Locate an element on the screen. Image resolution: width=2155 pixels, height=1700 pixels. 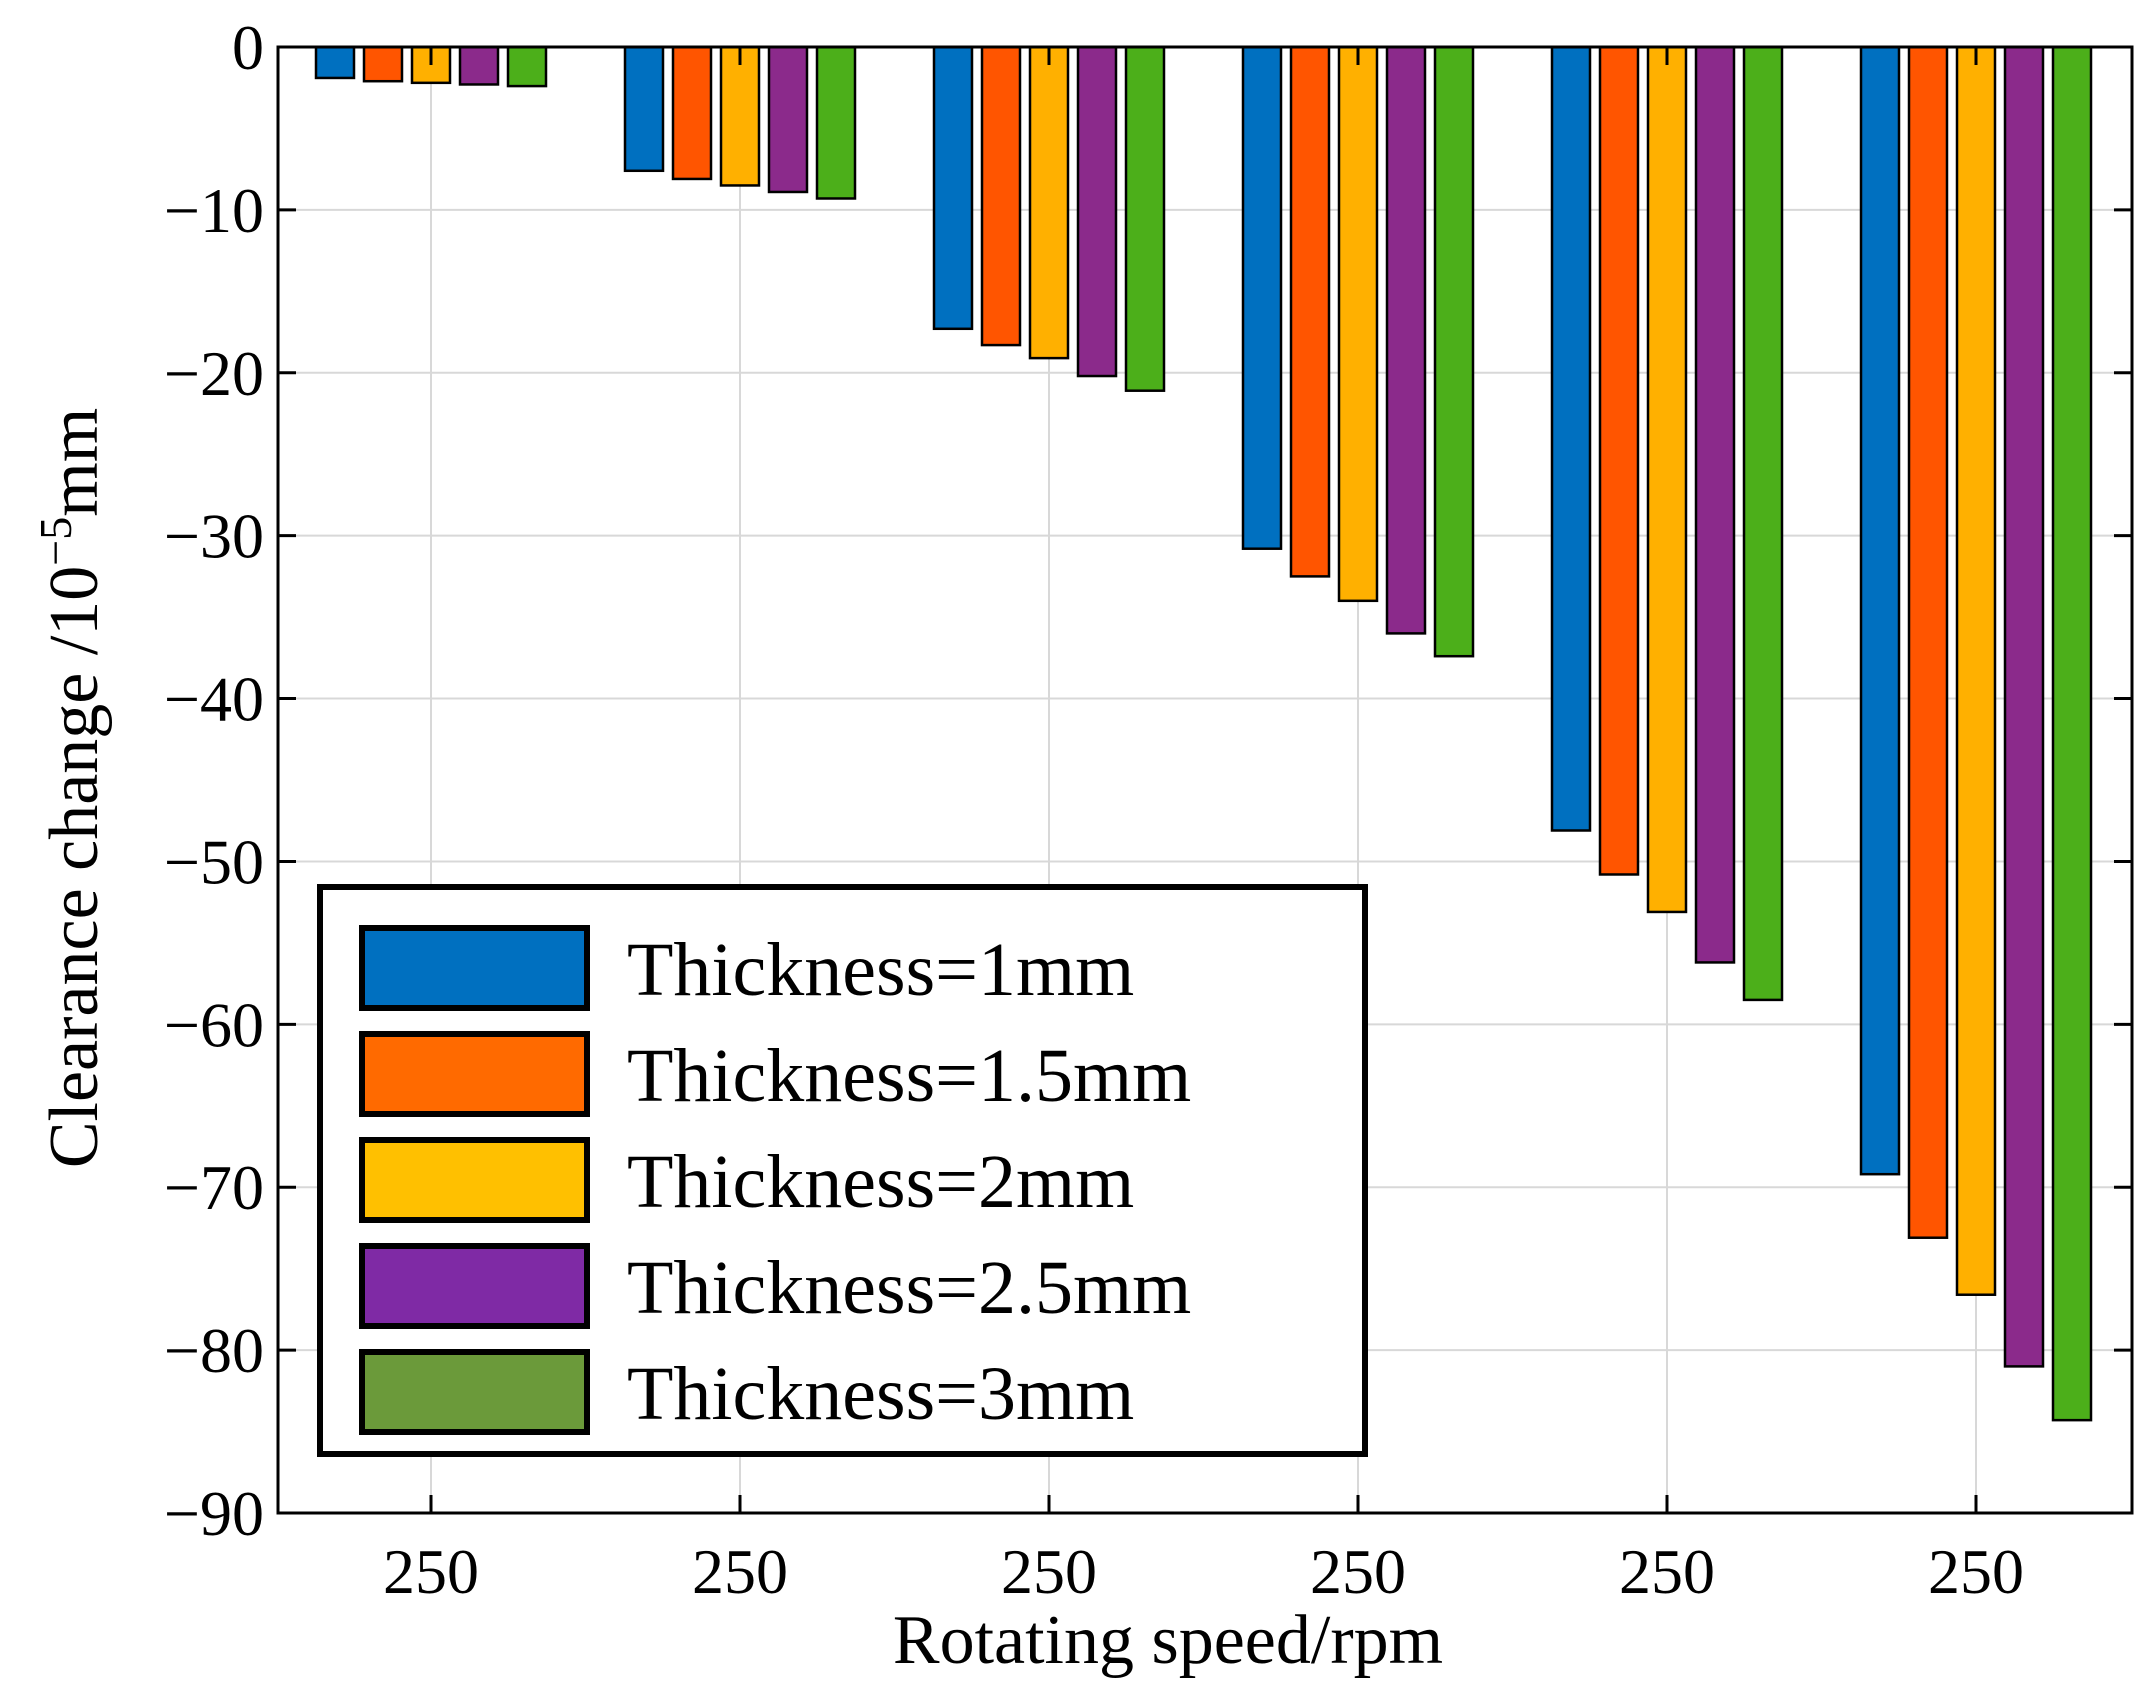
y-tick-label: −80 is located at coordinates (214, 1350).